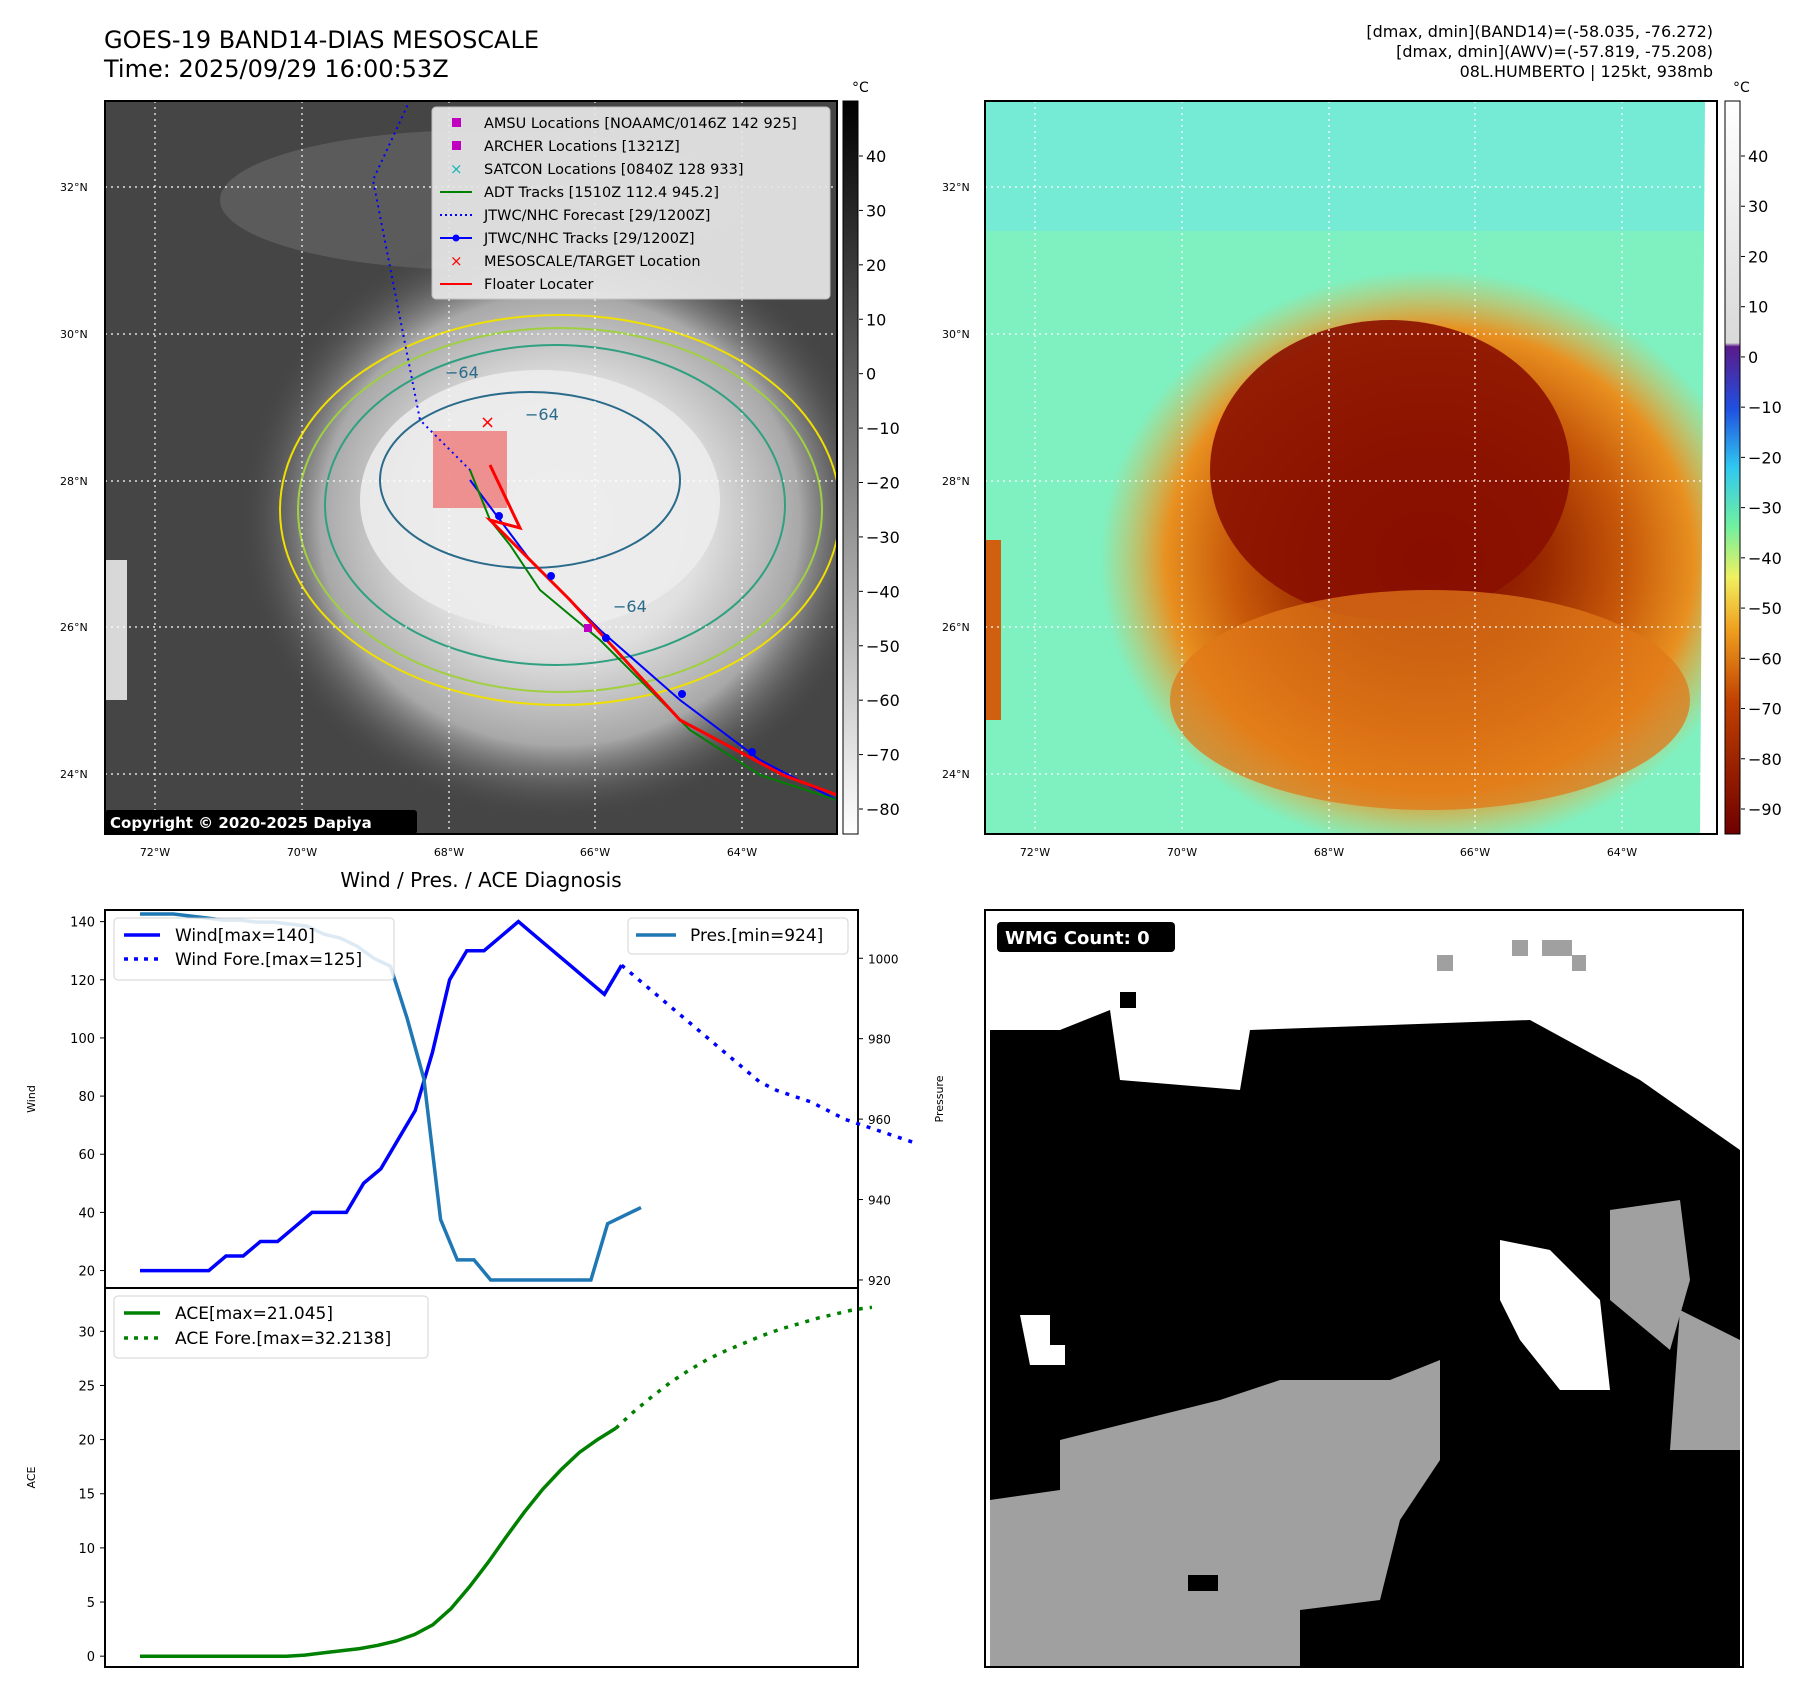  I want to click on wmg-black-dot, so click(1128, 1000).